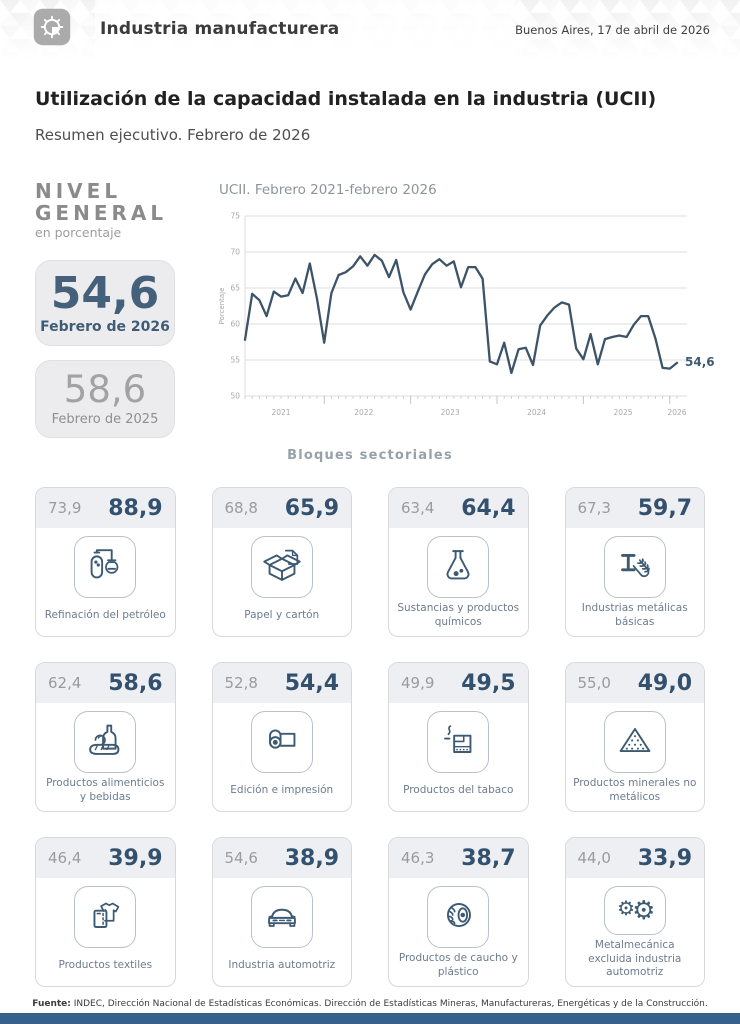 This screenshot has height=1024, width=740. I want to click on sector-label: Productos del tabaco, so click(458, 790).